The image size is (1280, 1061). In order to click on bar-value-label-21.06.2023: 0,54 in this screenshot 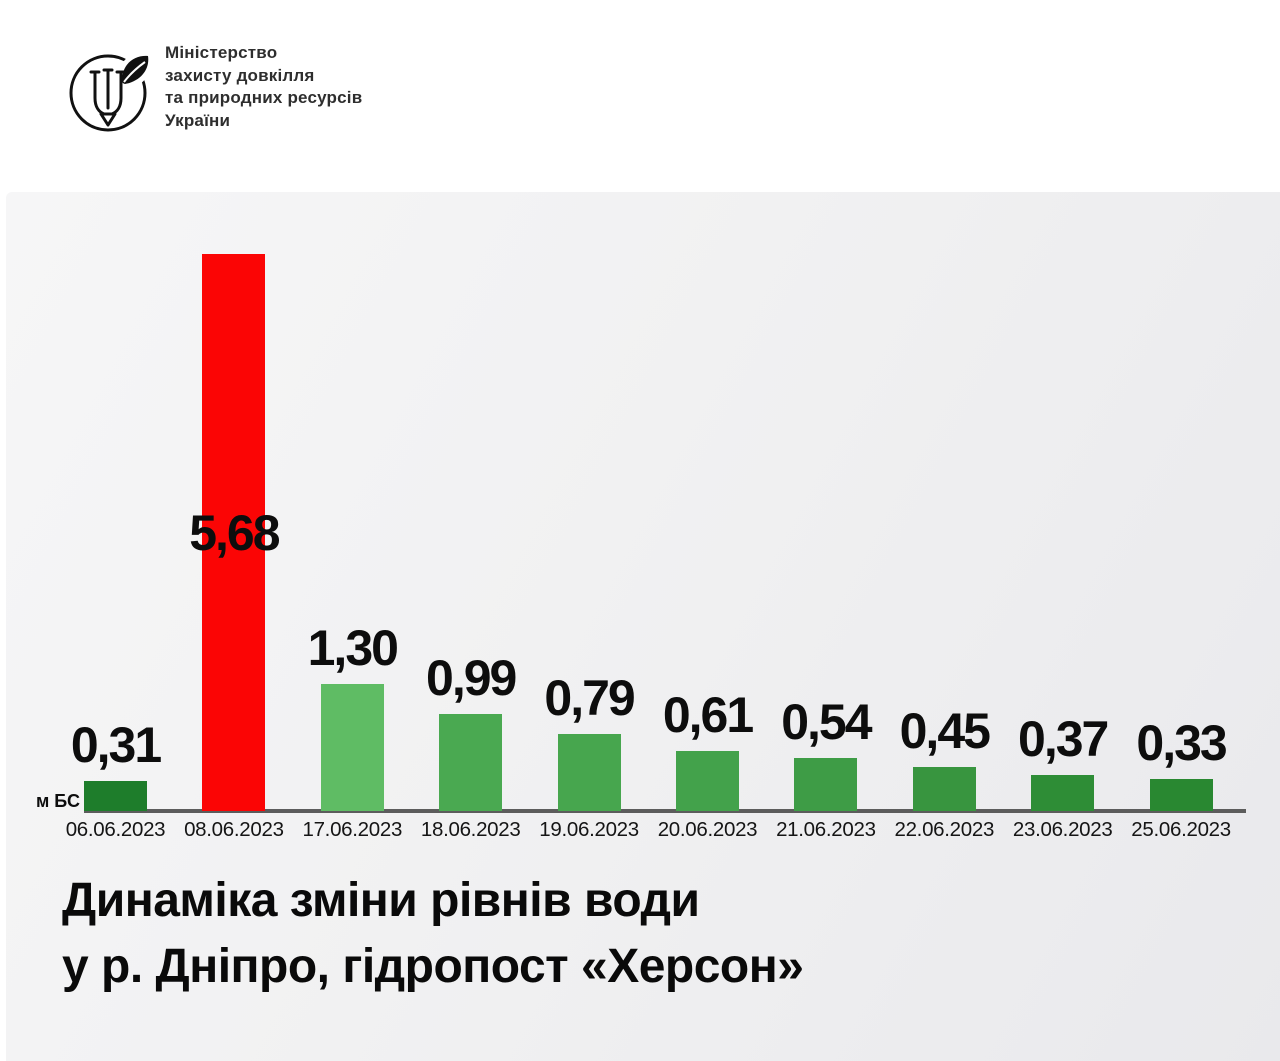, I will do `click(826, 722)`.